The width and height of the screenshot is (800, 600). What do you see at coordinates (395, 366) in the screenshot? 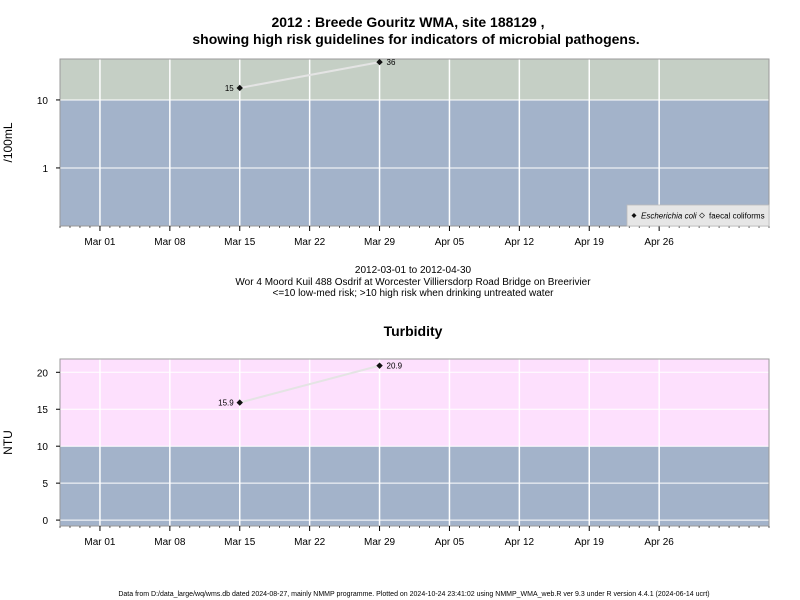
I see `data-label: 20.9` at bounding box center [395, 366].